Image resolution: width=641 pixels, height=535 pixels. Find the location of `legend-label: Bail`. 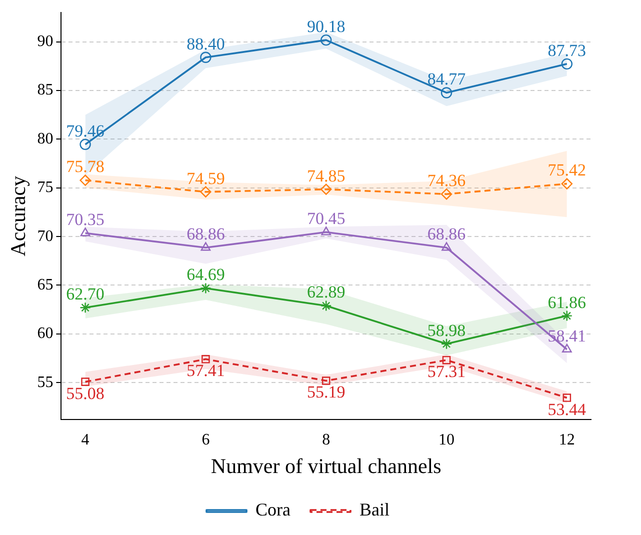

legend-label: Bail is located at coordinates (374, 510).